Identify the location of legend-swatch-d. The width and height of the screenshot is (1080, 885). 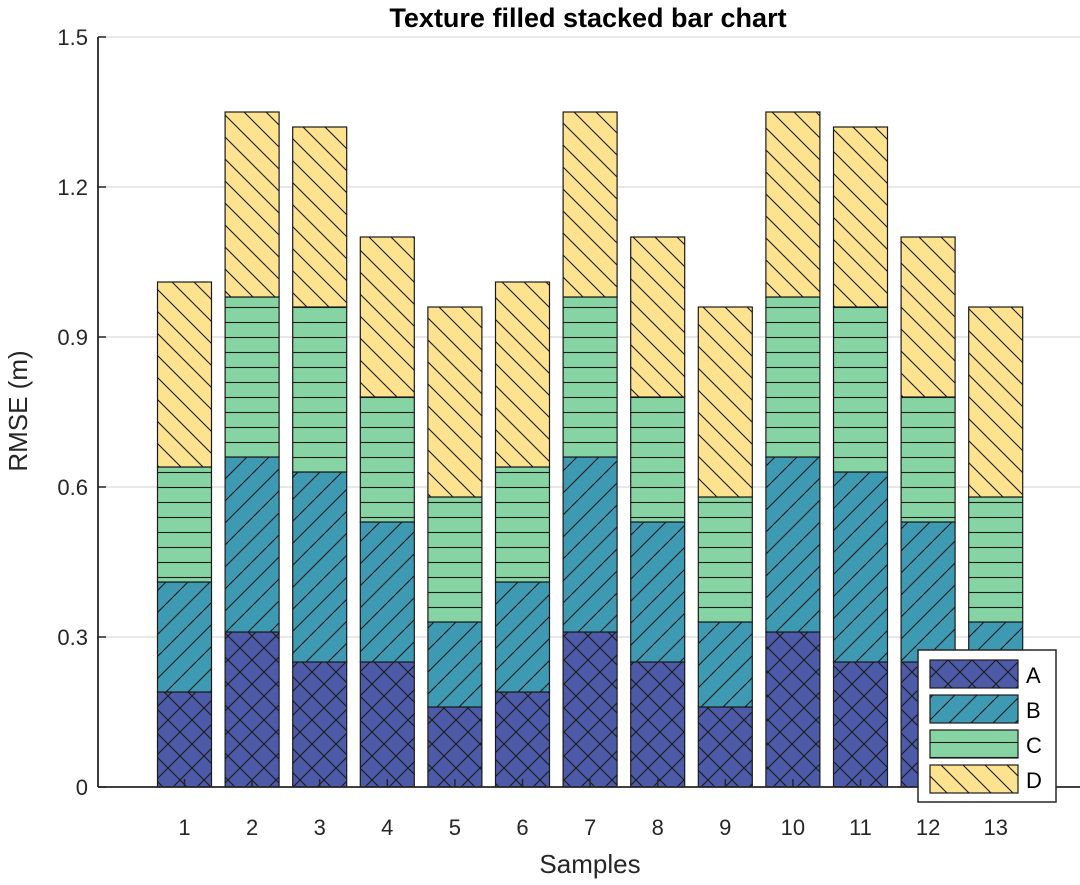
(974, 779).